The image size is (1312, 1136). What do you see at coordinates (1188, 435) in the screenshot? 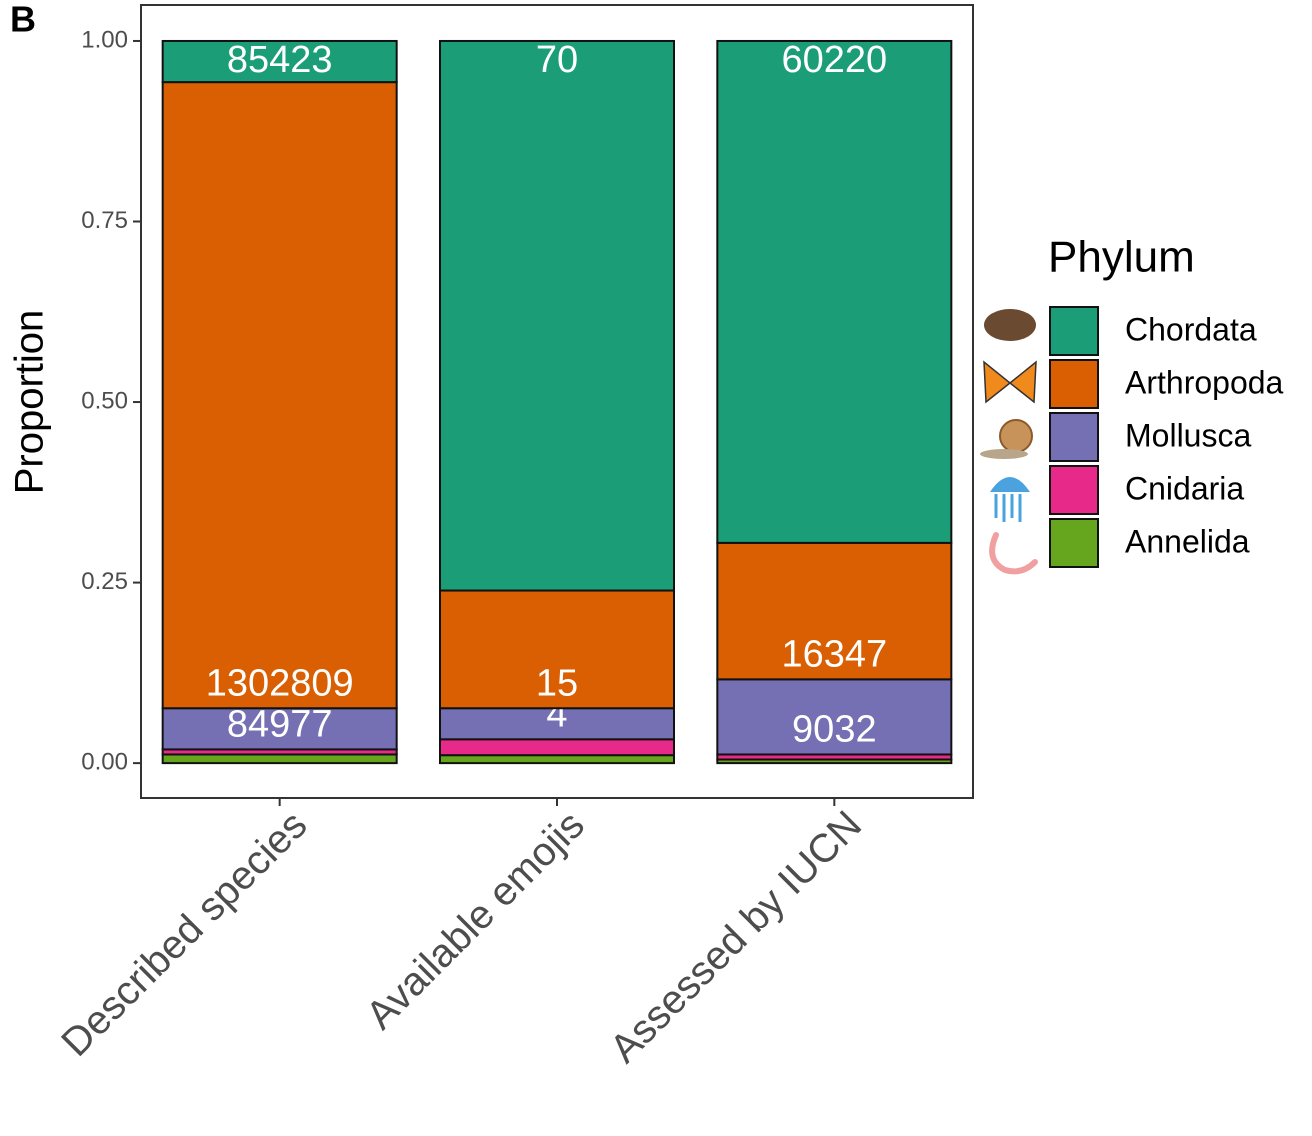
I see `legend-label: Mollusca` at bounding box center [1188, 435].